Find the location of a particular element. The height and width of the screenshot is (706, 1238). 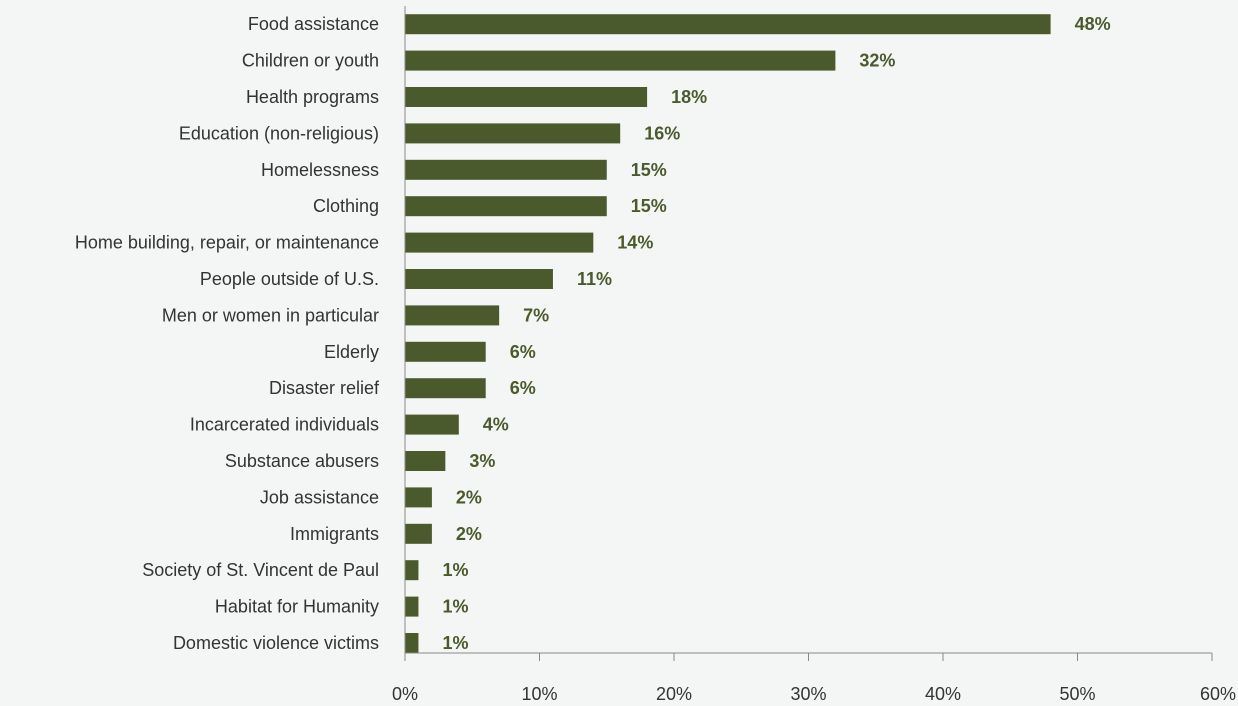

category-label: Immigrants is located at coordinates (334, 534).